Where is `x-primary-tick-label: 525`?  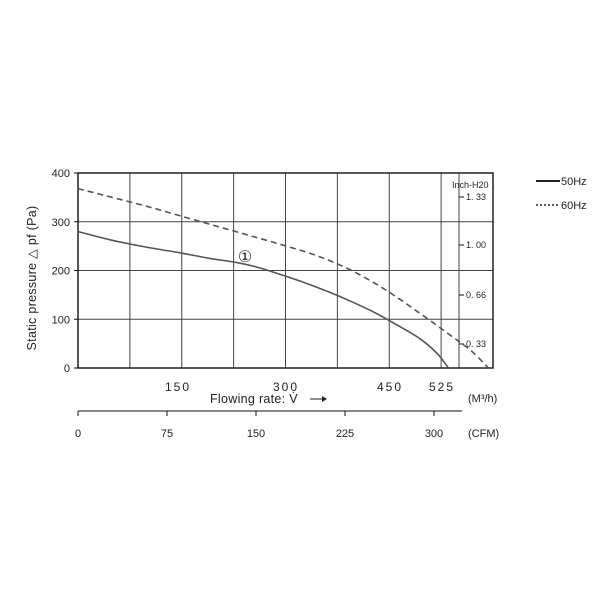
x-primary-tick-label: 525 is located at coordinates (442, 387).